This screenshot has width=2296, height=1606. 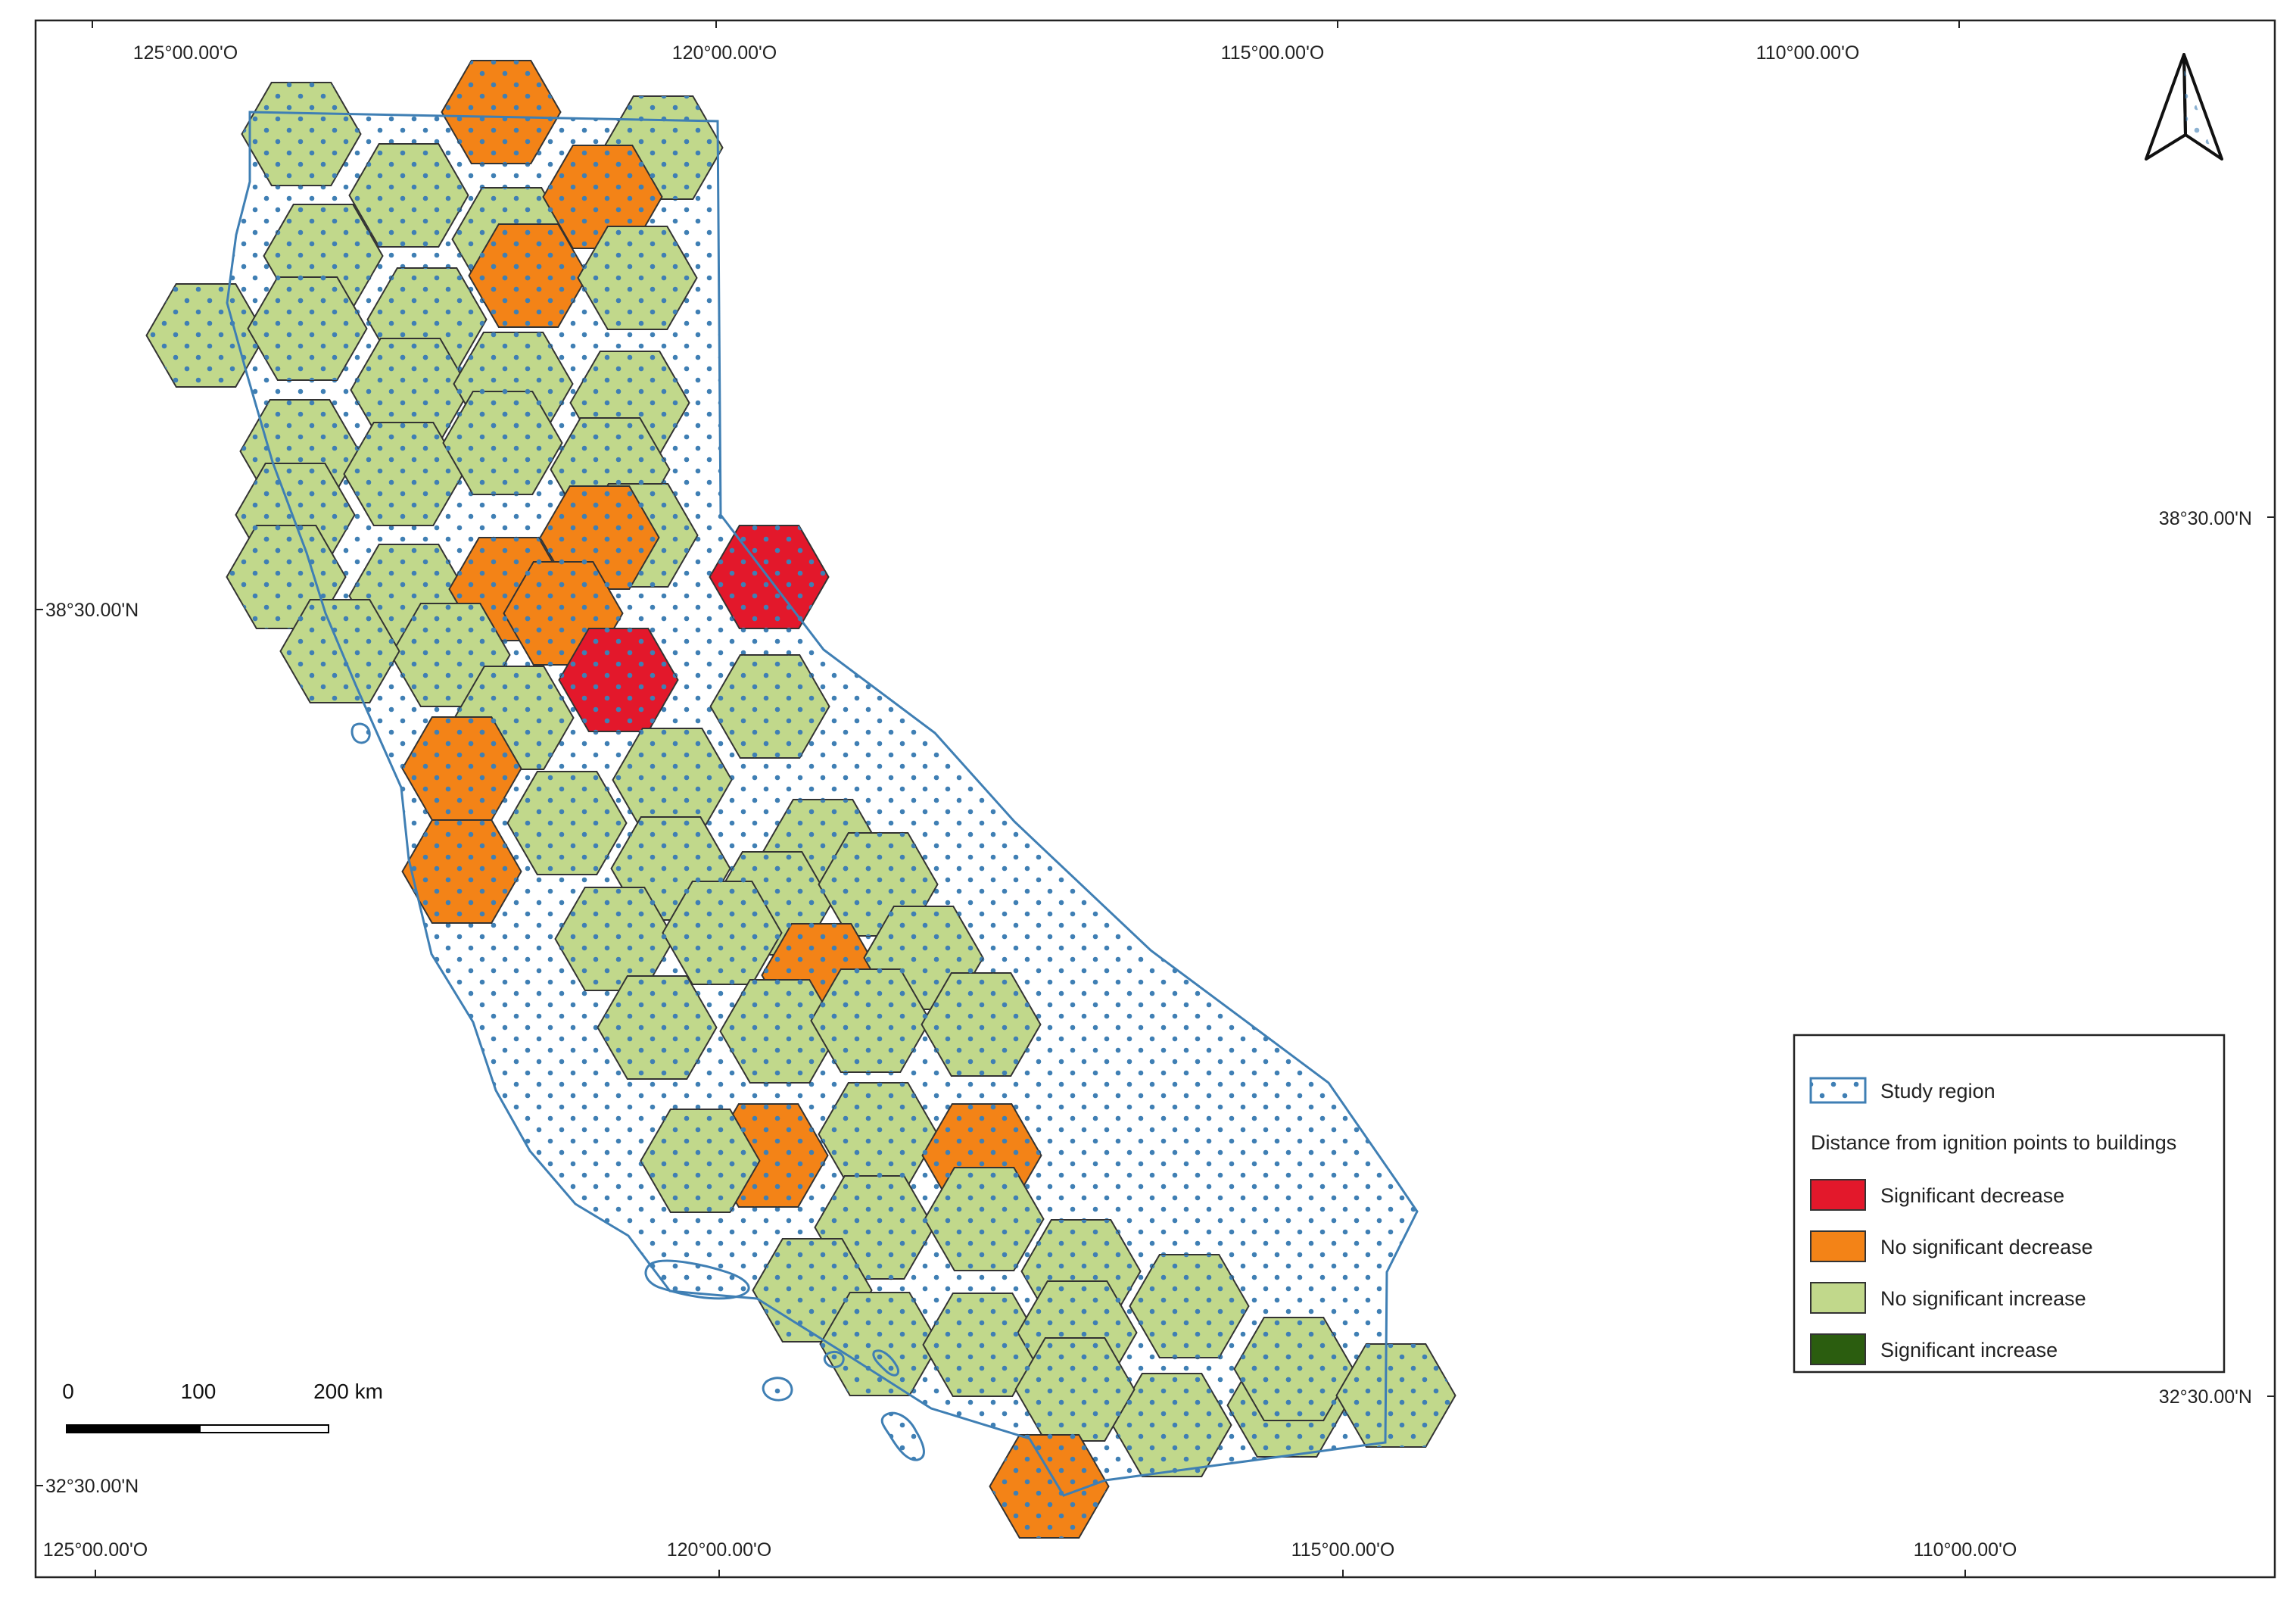 I want to click on legend-item-label: Significant increase, so click(x=1969, y=1350).